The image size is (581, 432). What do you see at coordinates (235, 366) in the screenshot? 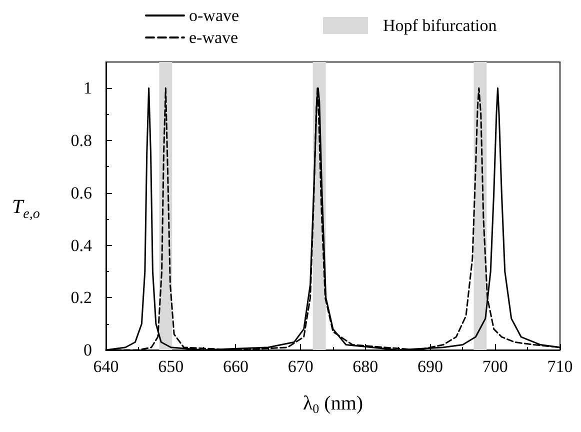
I see `x-tick-label: 660` at bounding box center [235, 366].